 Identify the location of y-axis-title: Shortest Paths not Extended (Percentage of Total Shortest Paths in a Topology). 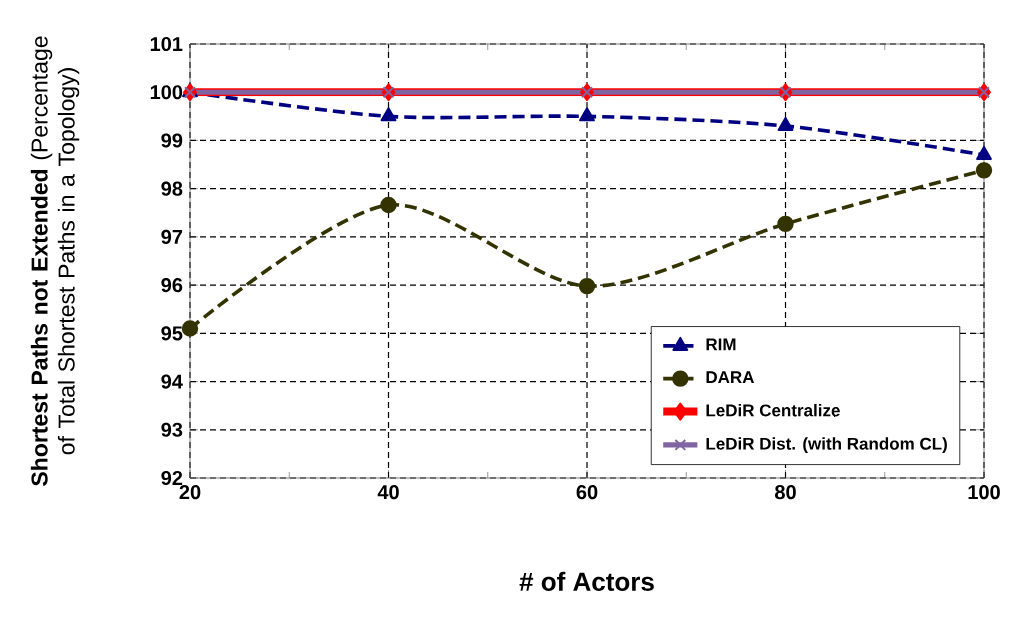
(55, 261).